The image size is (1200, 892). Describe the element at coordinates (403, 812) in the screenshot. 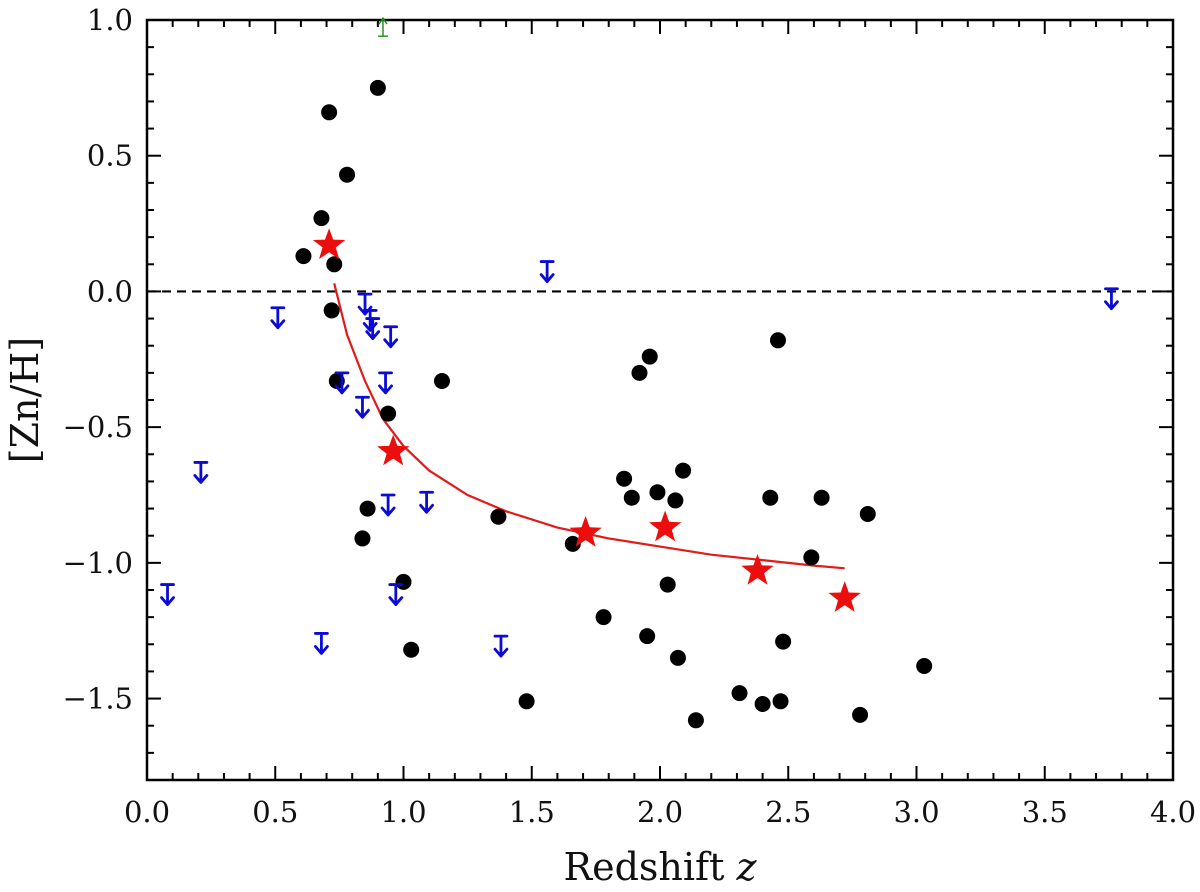

I see `x-tick-label: 1.0` at that location.